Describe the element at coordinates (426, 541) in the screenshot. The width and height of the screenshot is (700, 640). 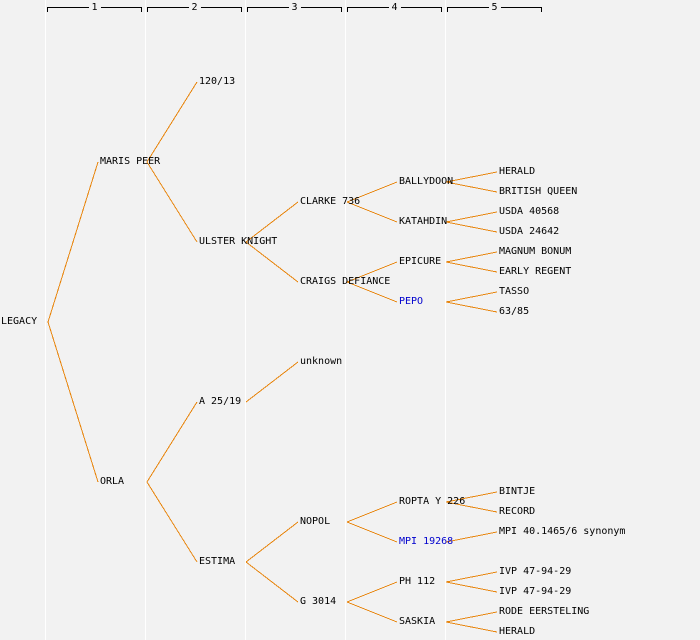
I see `node-label-mpi-19268: MPI 19268` at that location.